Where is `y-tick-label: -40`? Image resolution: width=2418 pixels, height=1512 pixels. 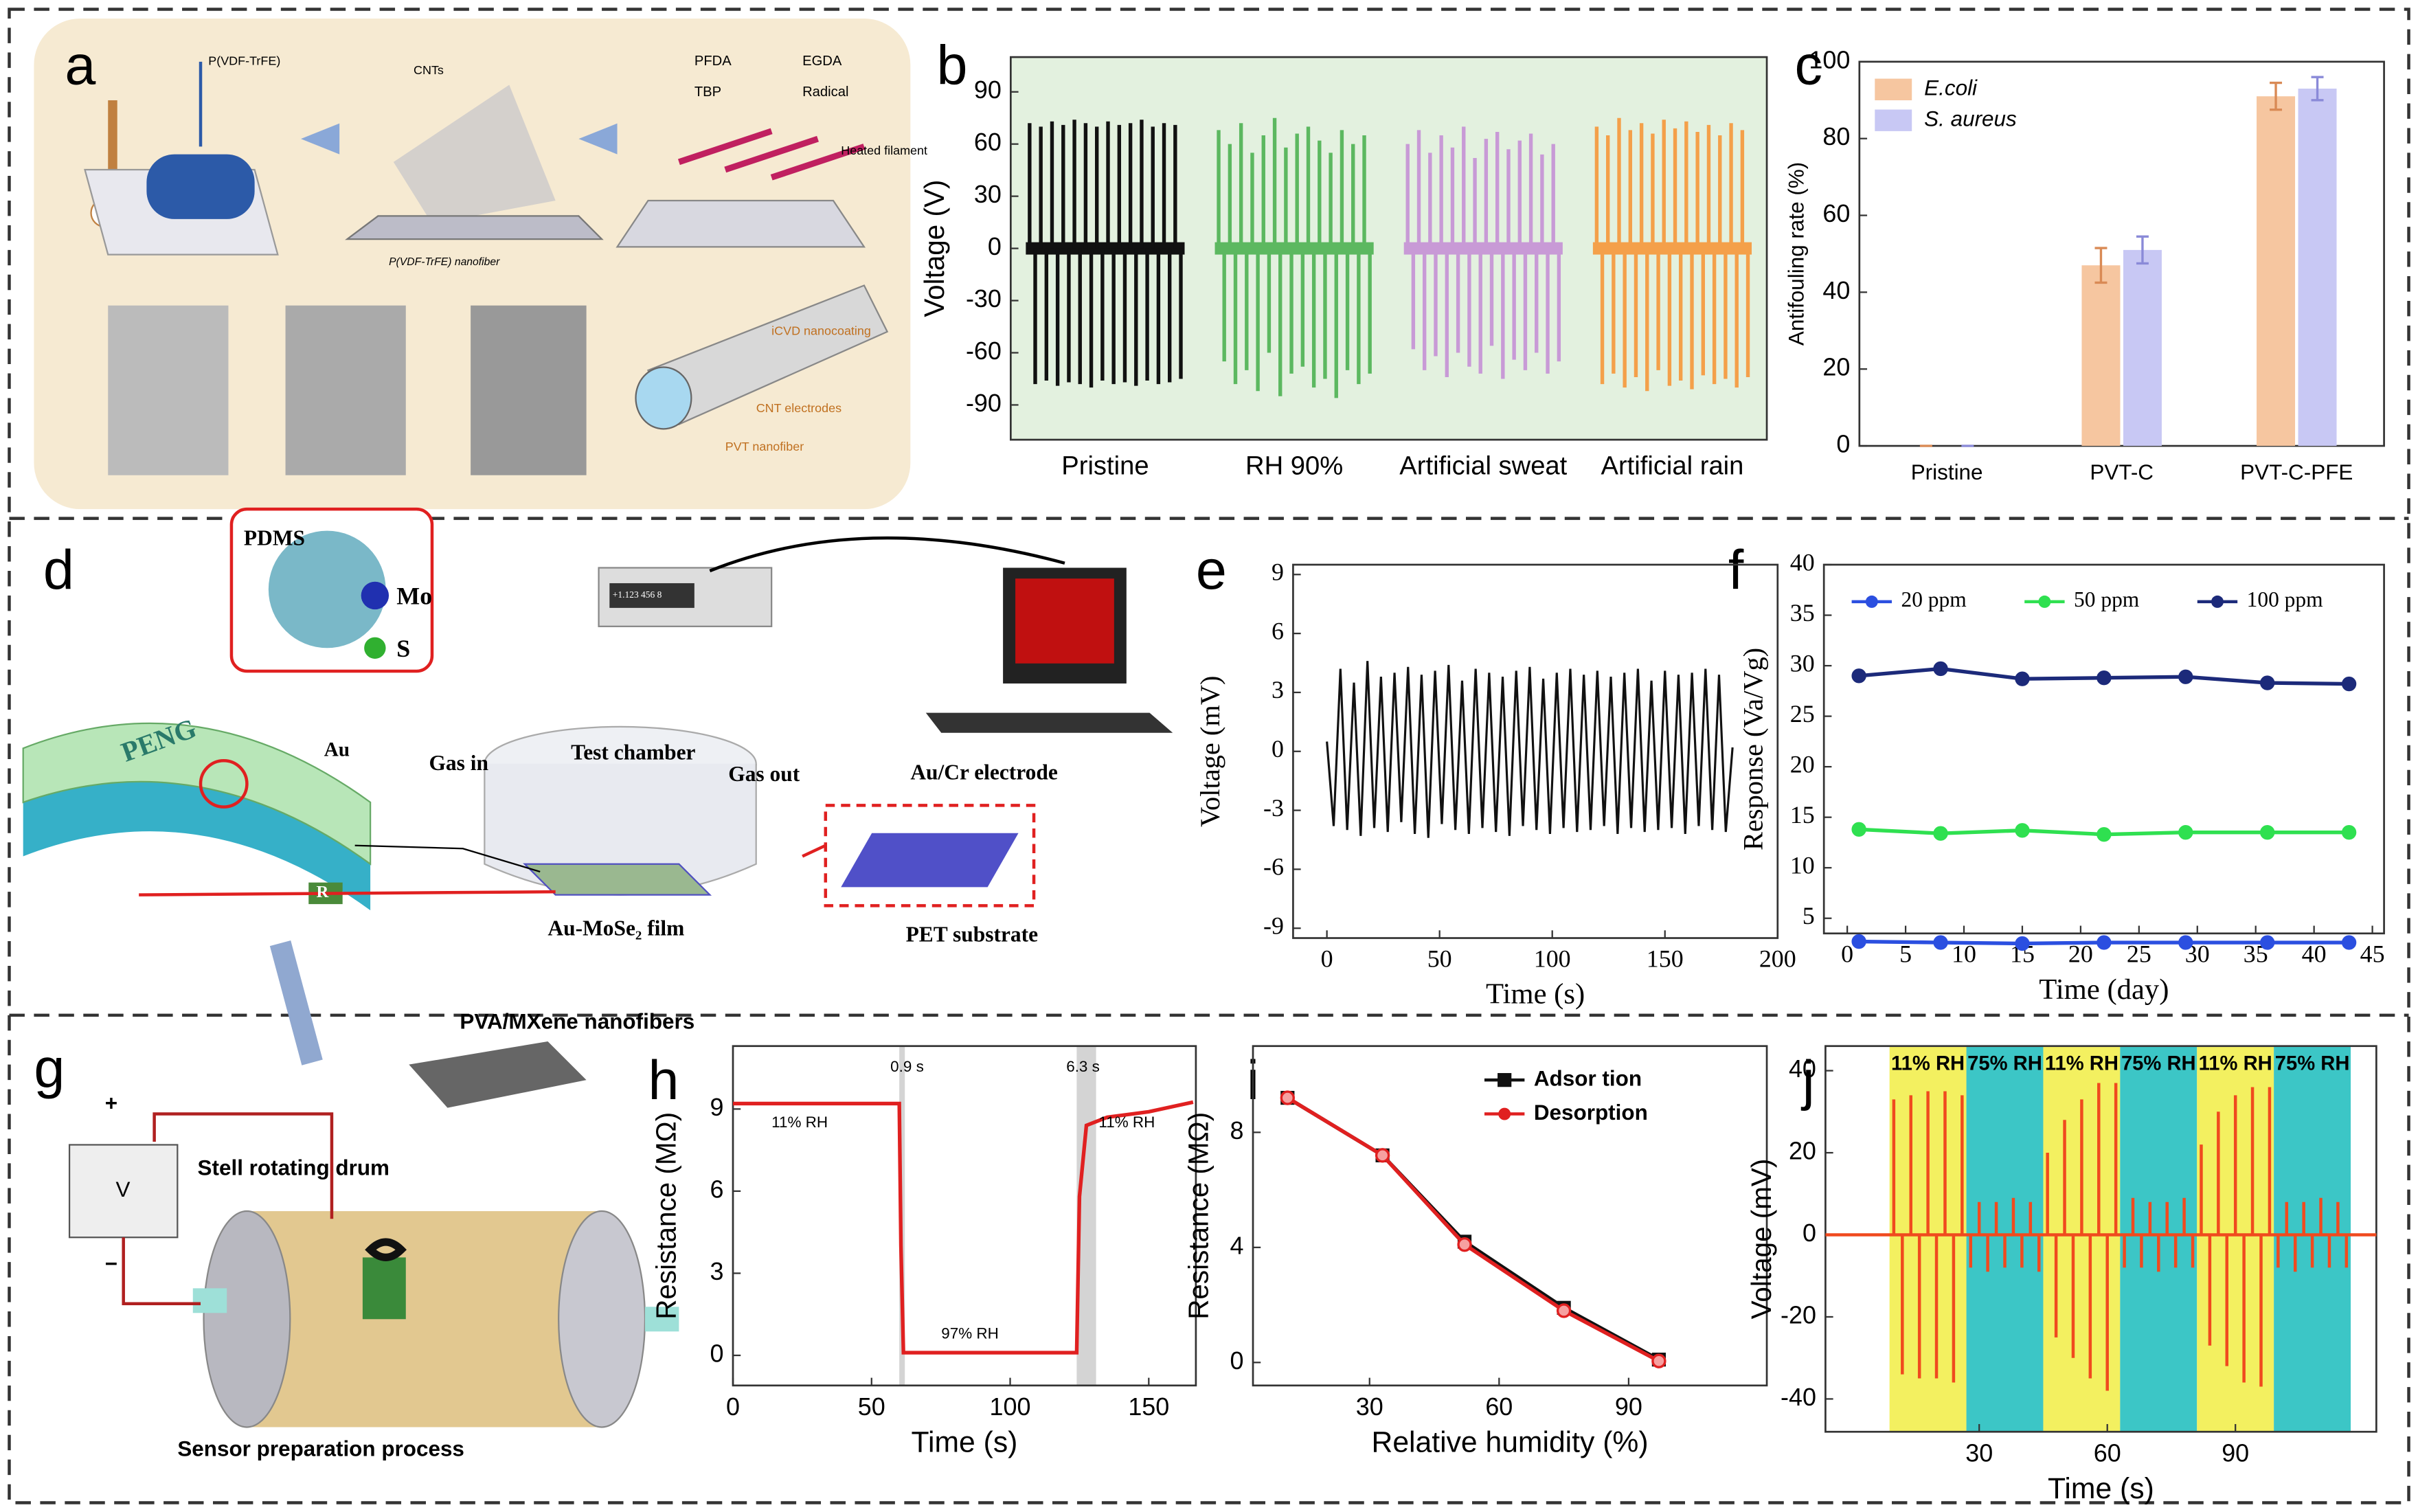 y-tick-label: -40 is located at coordinates (1798, 1397).